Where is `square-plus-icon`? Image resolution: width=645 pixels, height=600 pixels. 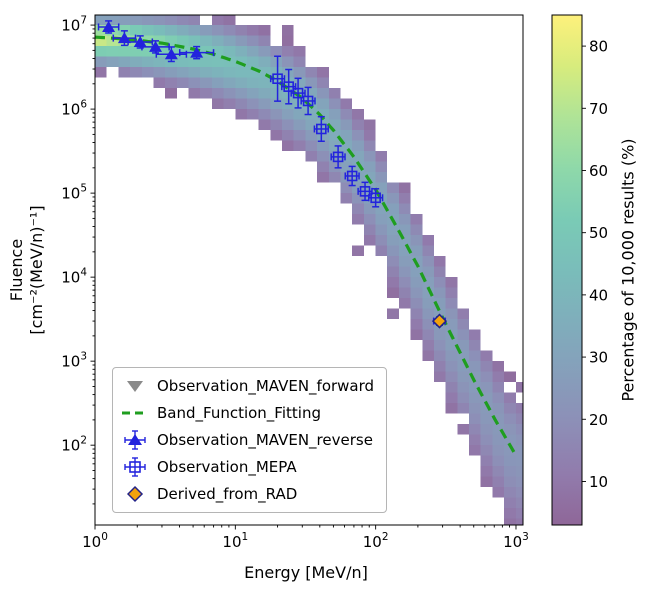
square-plus-icon is located at coordinates (135, 467).